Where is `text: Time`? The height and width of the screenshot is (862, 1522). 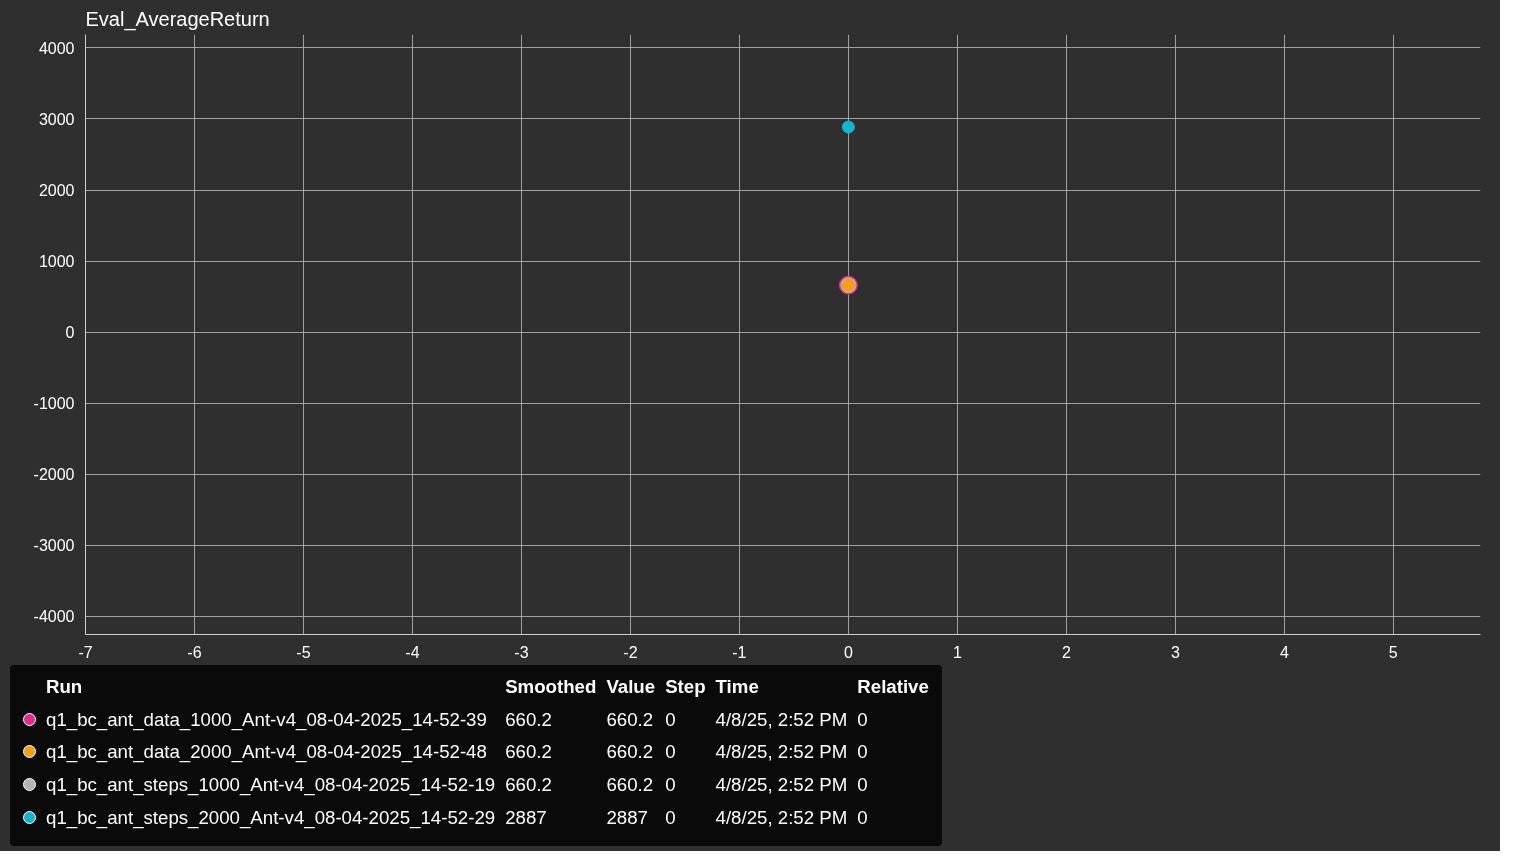 text: Time is located at coordinates (737, 687).